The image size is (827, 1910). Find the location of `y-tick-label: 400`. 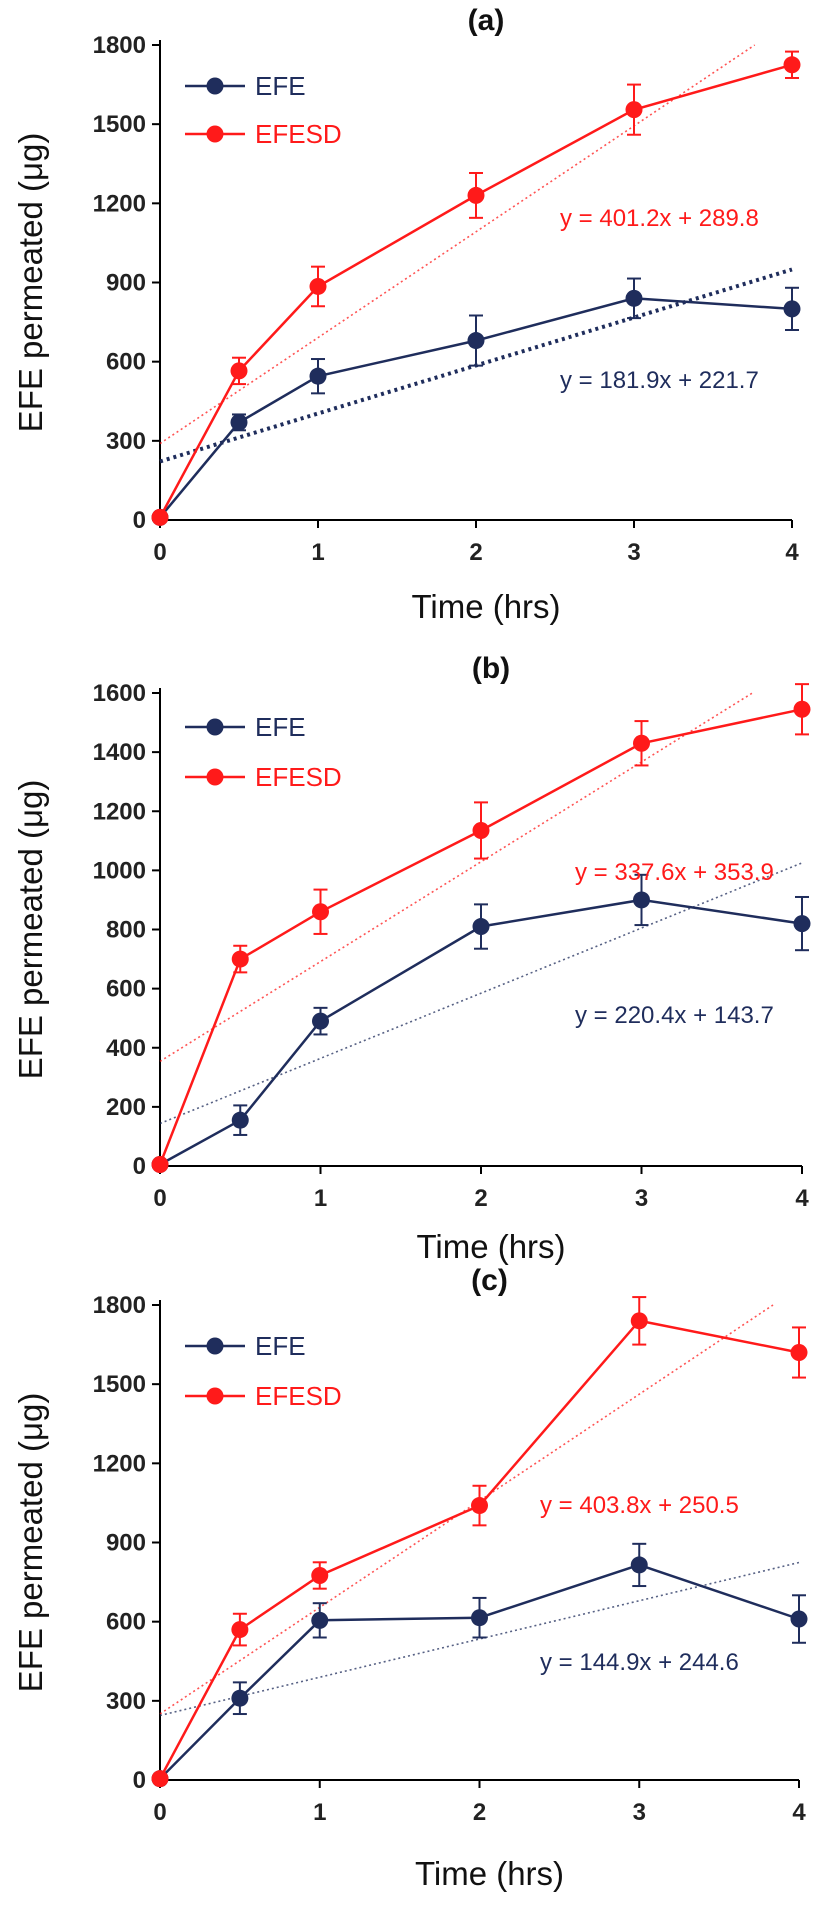

y-tick-label: 400 is located at coordinates (126, 1048).